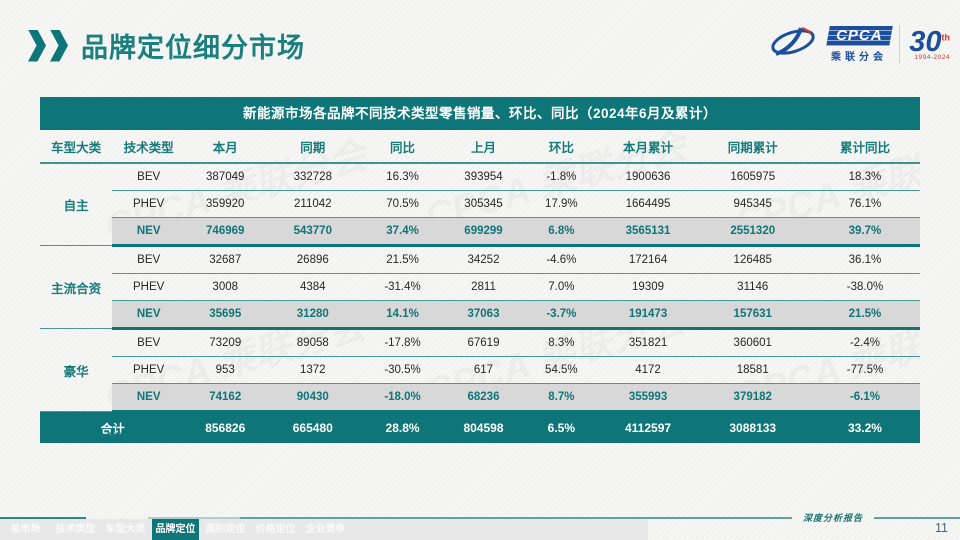  What do you see at coordinates (313, 287) in the screenshot?
I see `cell: 4384` at bounding box center [313, 287].